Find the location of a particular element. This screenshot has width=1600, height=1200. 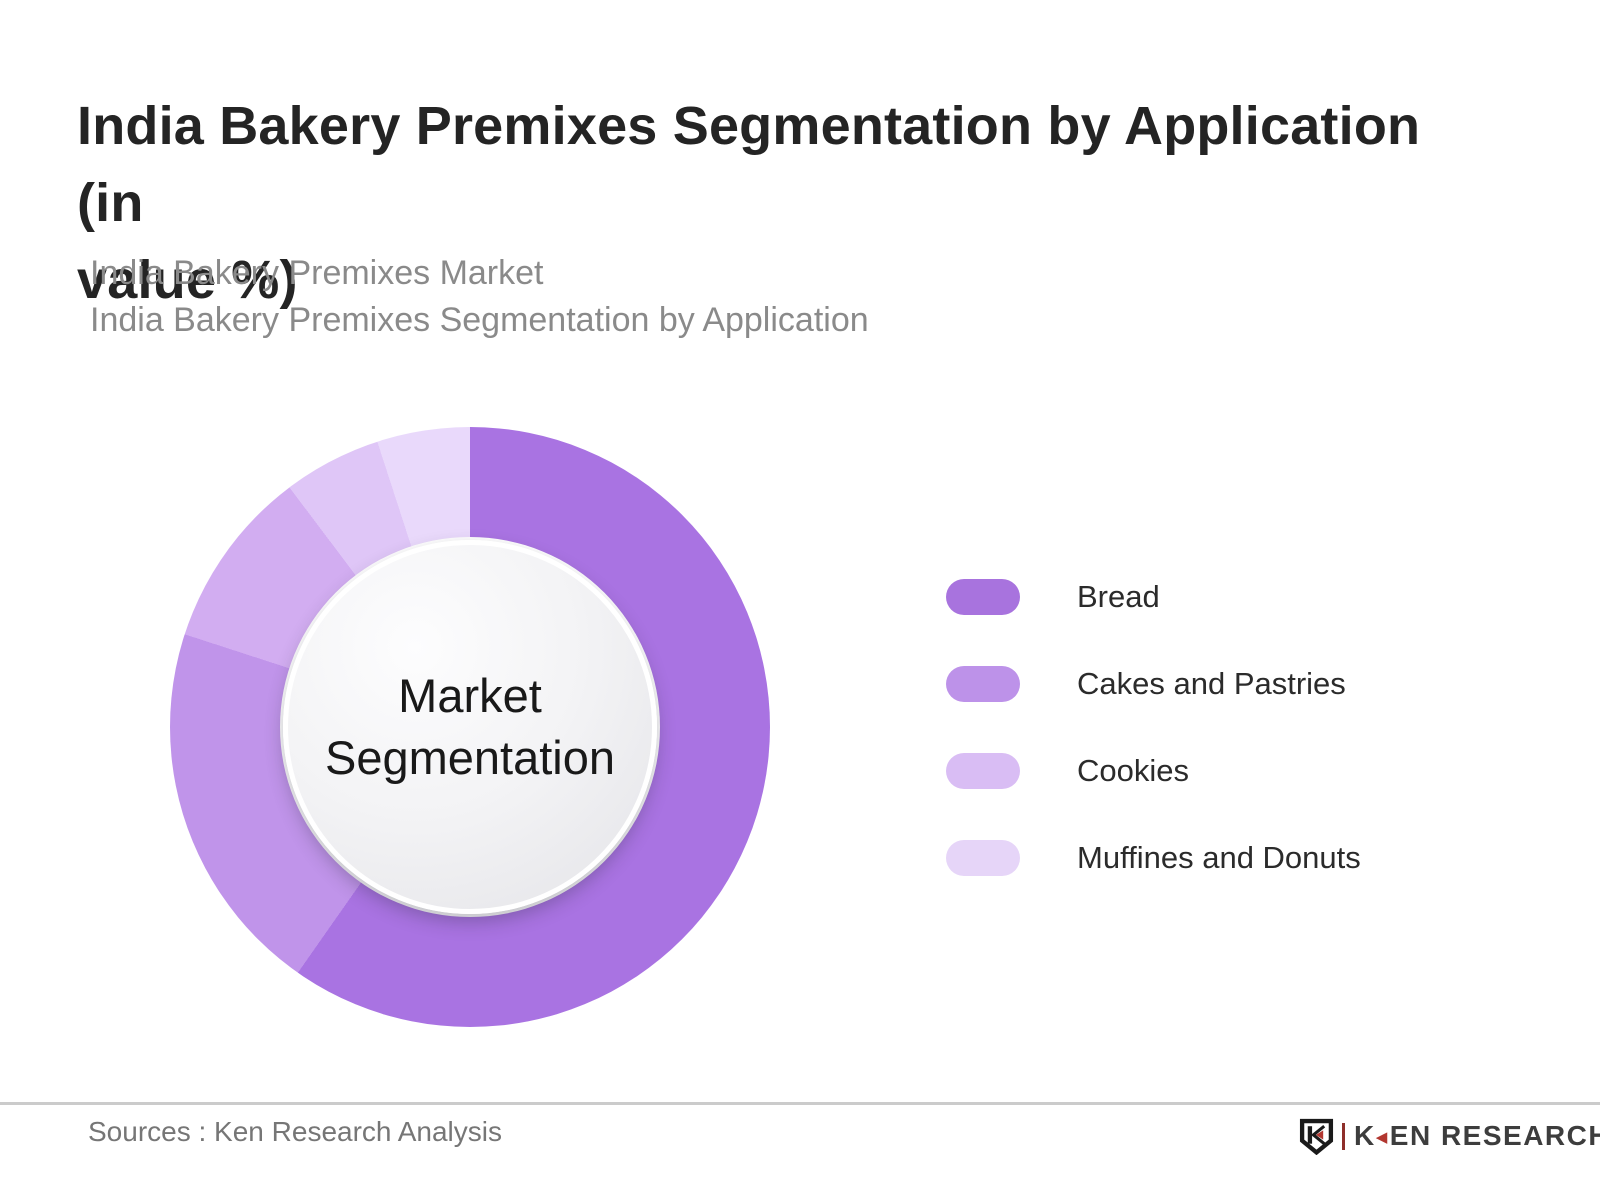

wordmark-rest: EN RESEARCH is located at coordinates (1494, 1135).